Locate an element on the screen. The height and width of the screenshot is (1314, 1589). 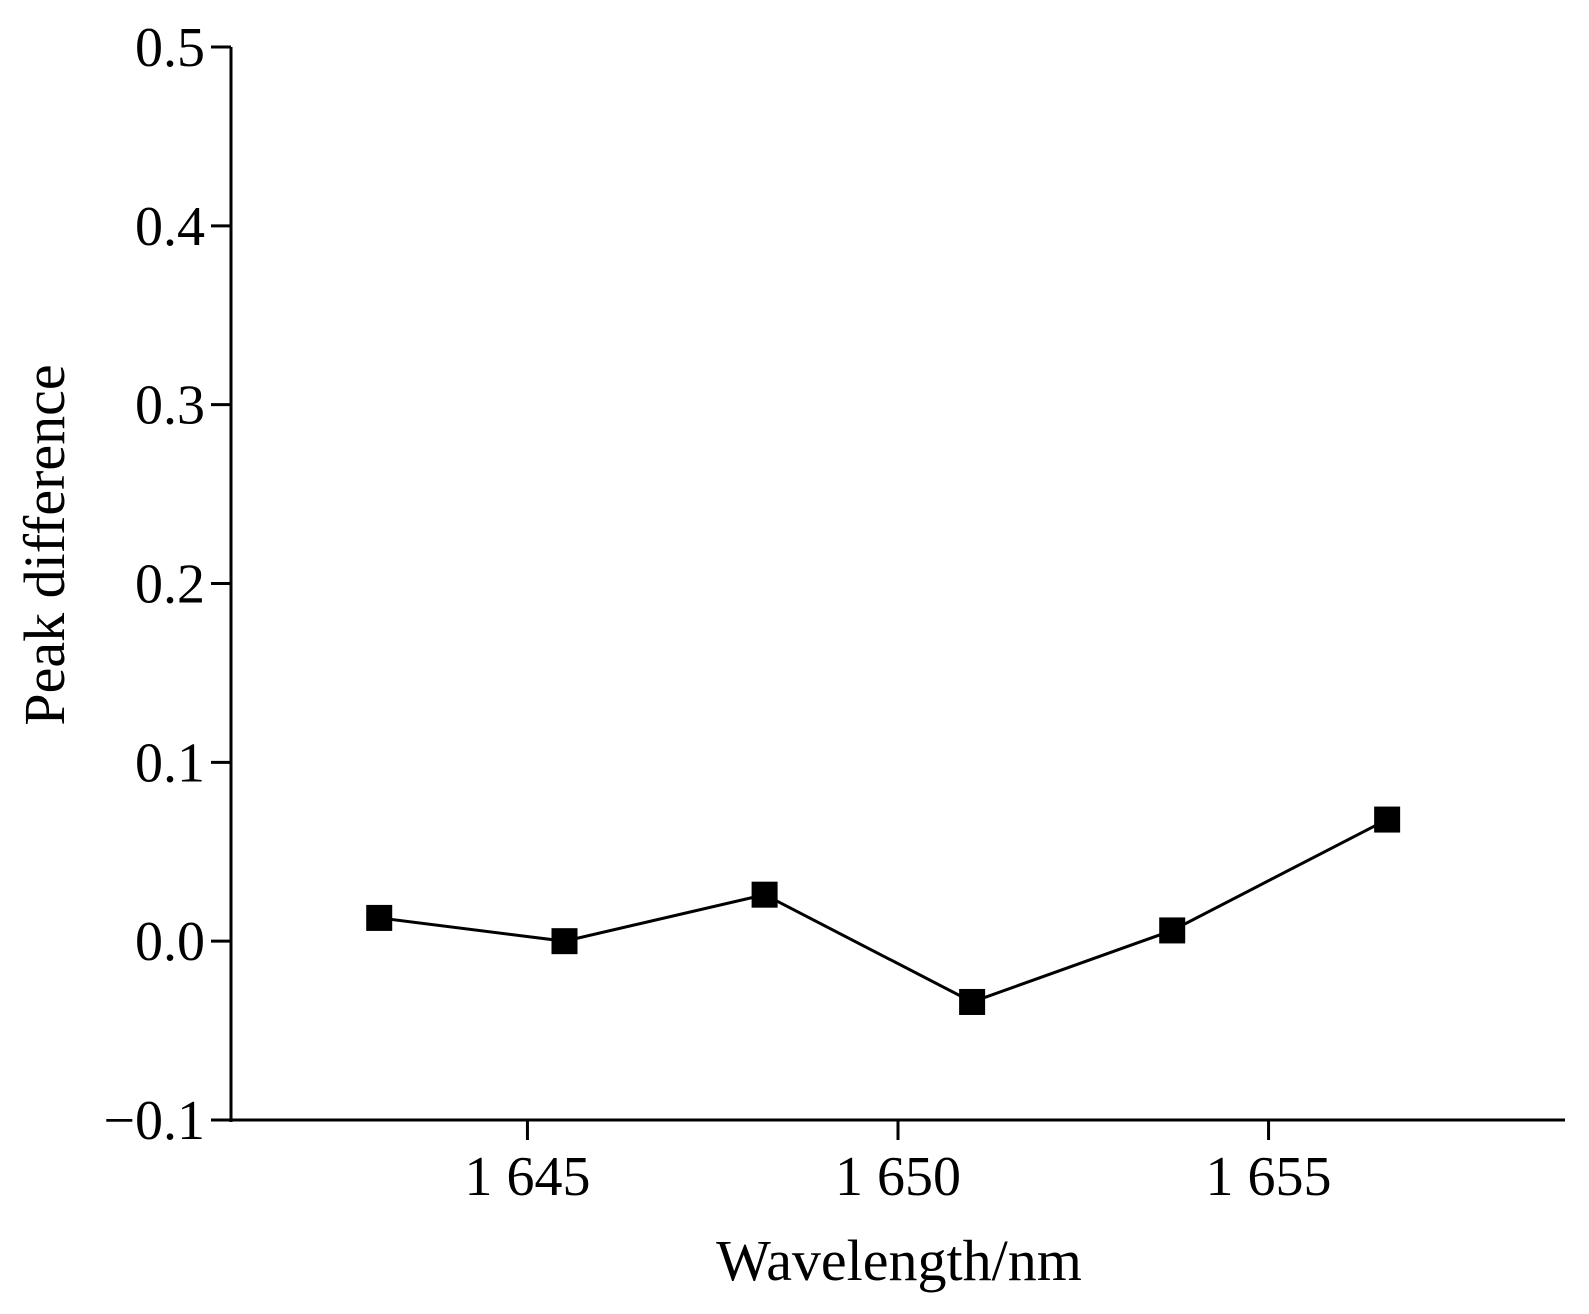
x-tick-label: 1 645 is located at coordinates (527, 1177).